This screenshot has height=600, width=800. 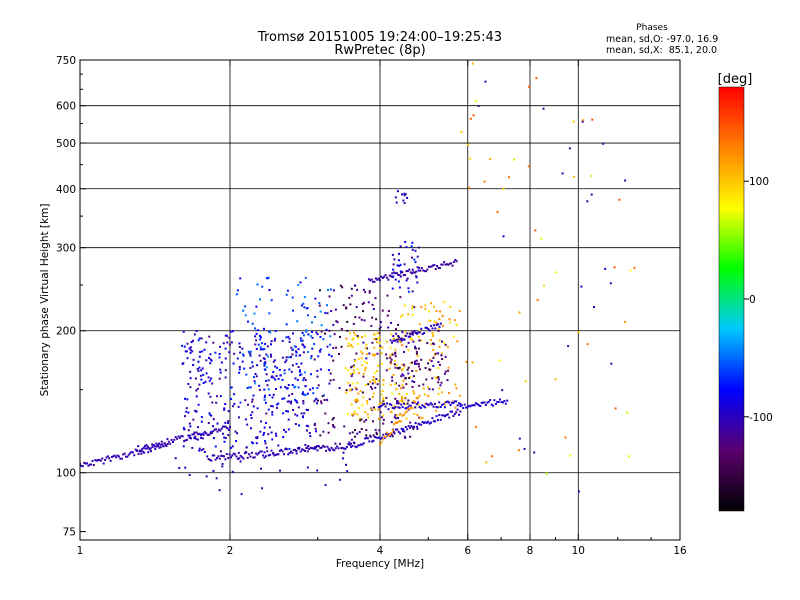 I want to click on y-tick-label: 400, so click(x=66, y=190).